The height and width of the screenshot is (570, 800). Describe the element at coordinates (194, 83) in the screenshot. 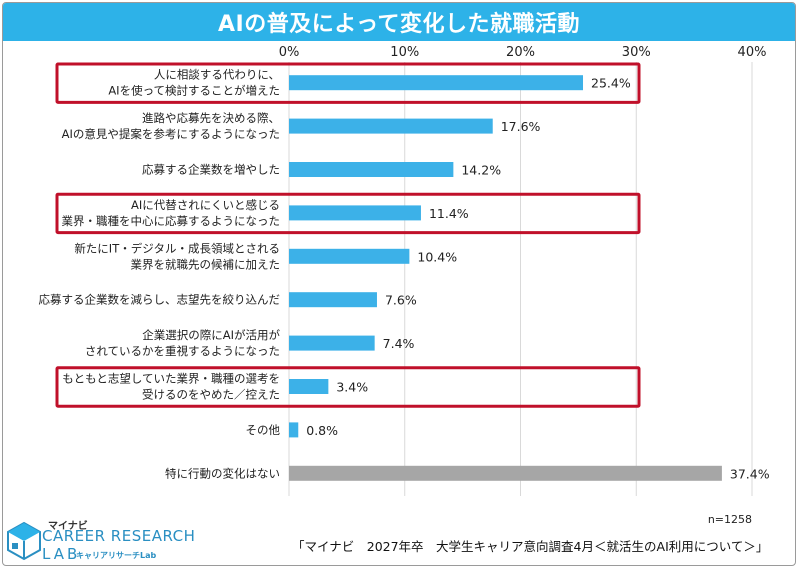

I see `category-label: 人に相談する代わりに、 AIを使って検討することが増えた` at that location.